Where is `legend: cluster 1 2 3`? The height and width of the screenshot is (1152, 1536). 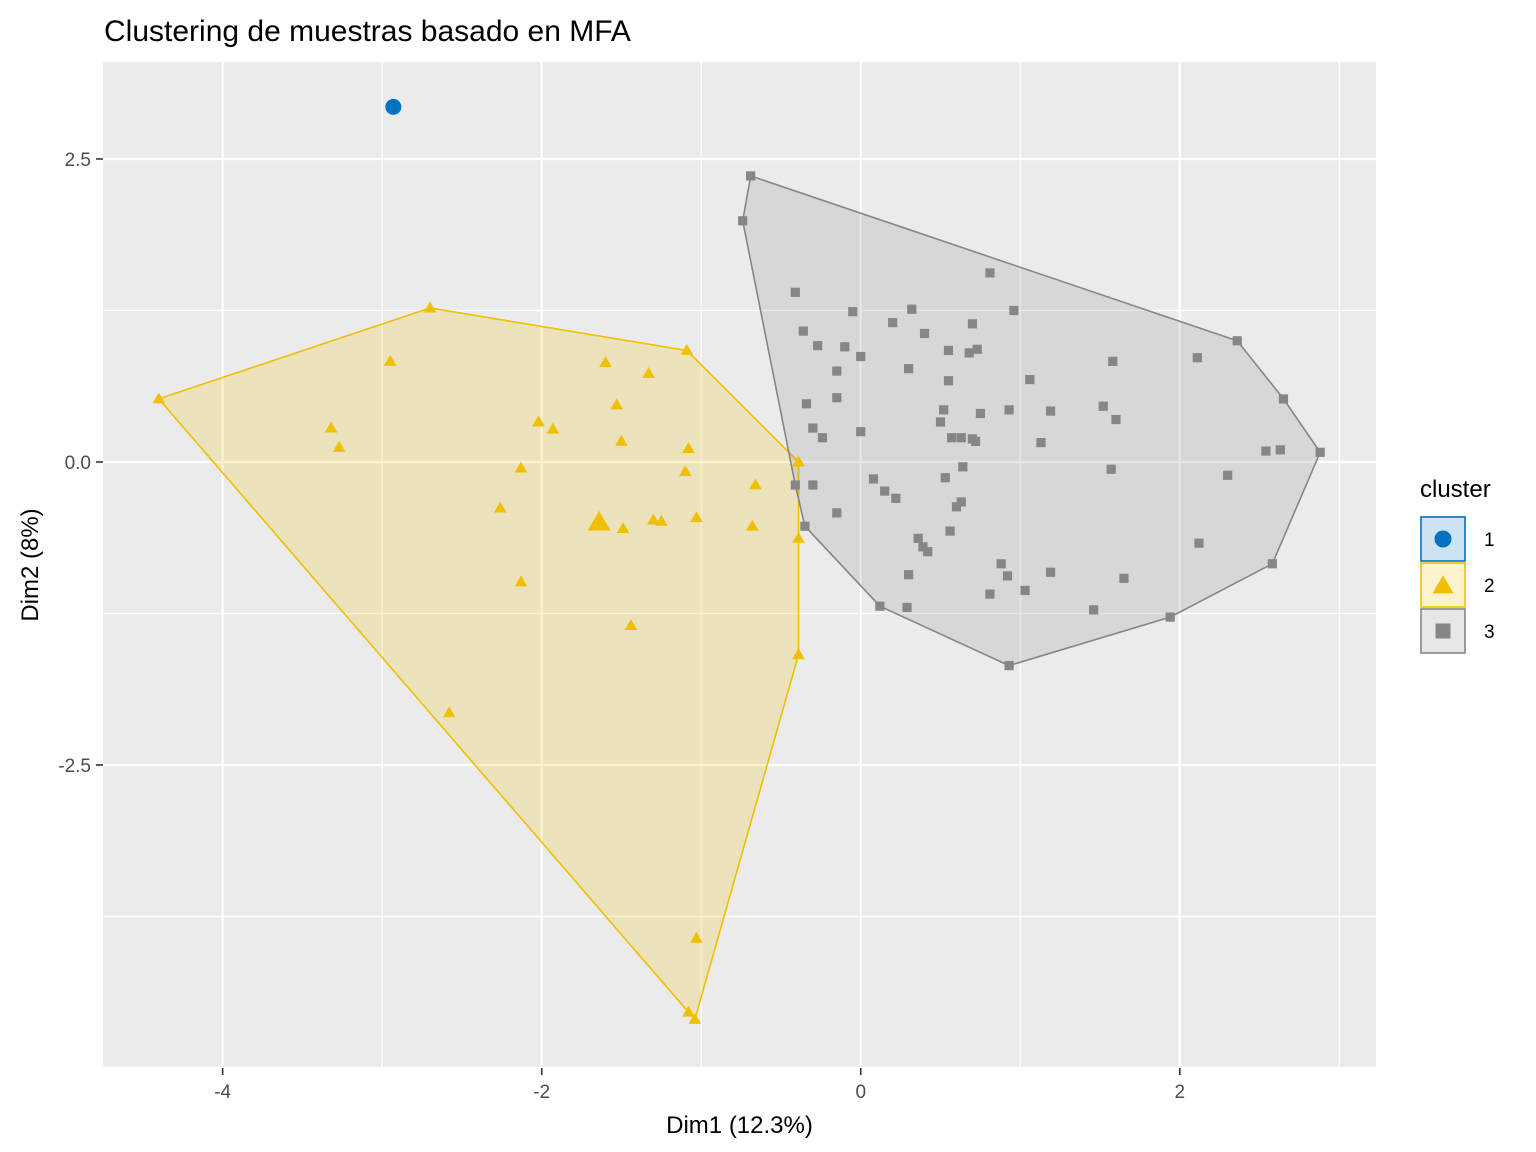 legend: cluster 1 2 3 is located at coordinates (1457, 565).